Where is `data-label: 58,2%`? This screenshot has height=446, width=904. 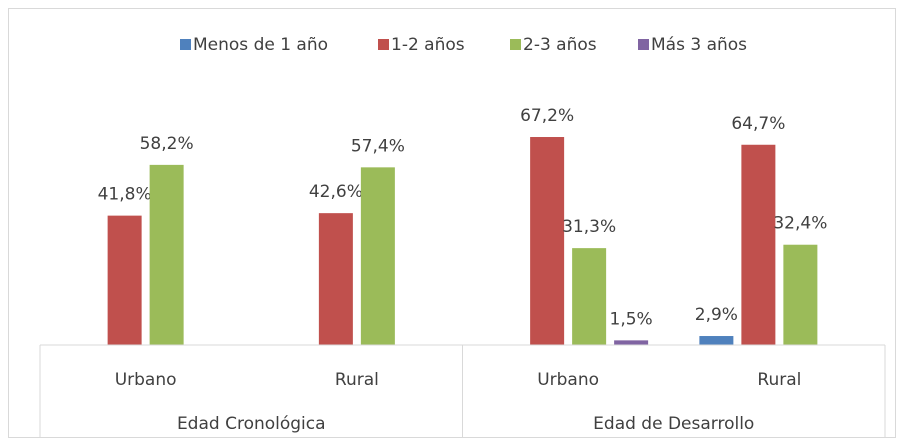
data-label: 58,2% is located at coordinates (167, 144).